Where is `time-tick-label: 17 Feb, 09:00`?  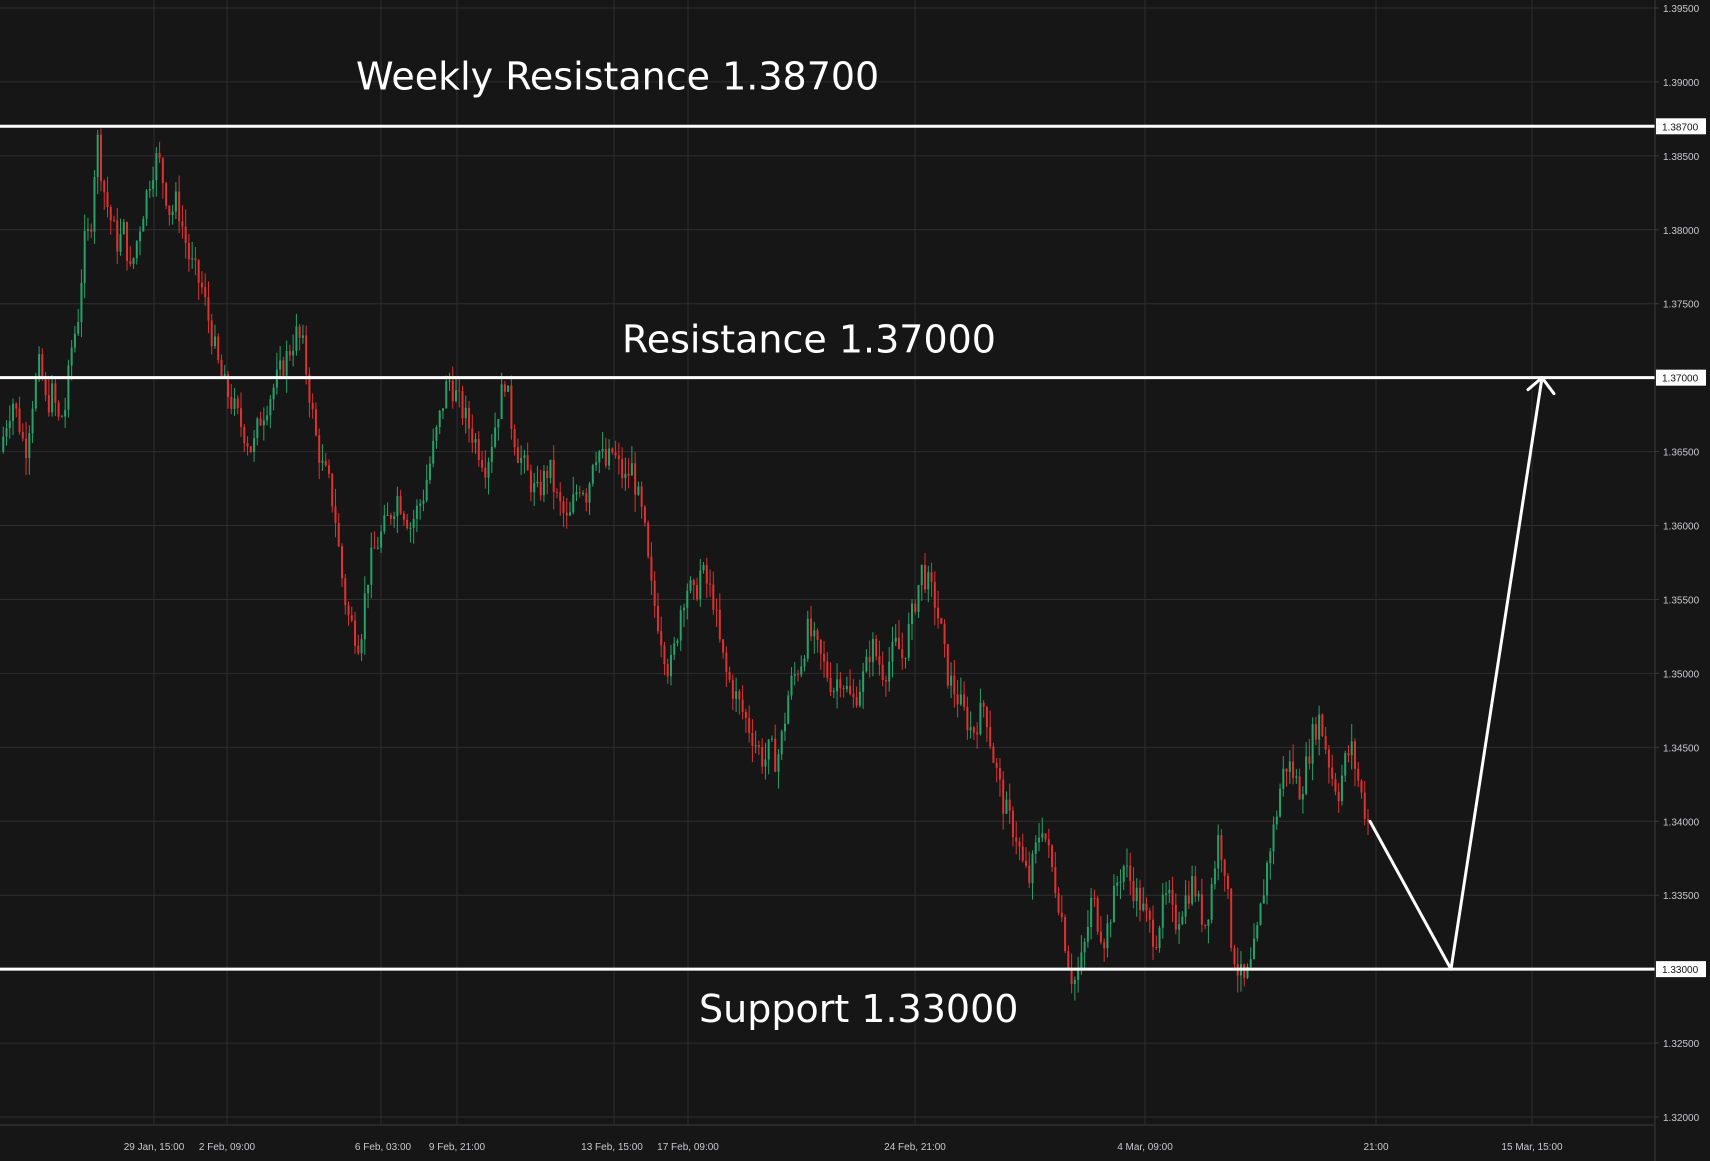 time-tick-label: 17 Feb, 09:00 is located at coordinates (688, 1147).